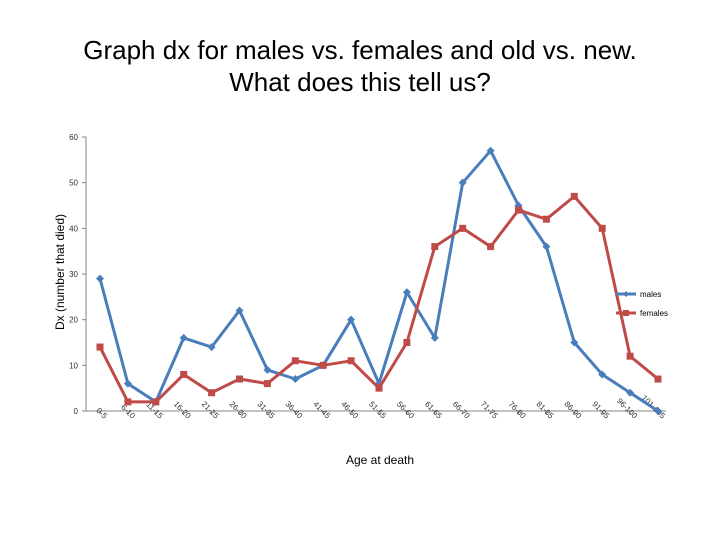 Image resolution: width=720 pixels, height=540 pixels. I want to click on slide-title-line-2: What does this tell us?, so click(360, 82).